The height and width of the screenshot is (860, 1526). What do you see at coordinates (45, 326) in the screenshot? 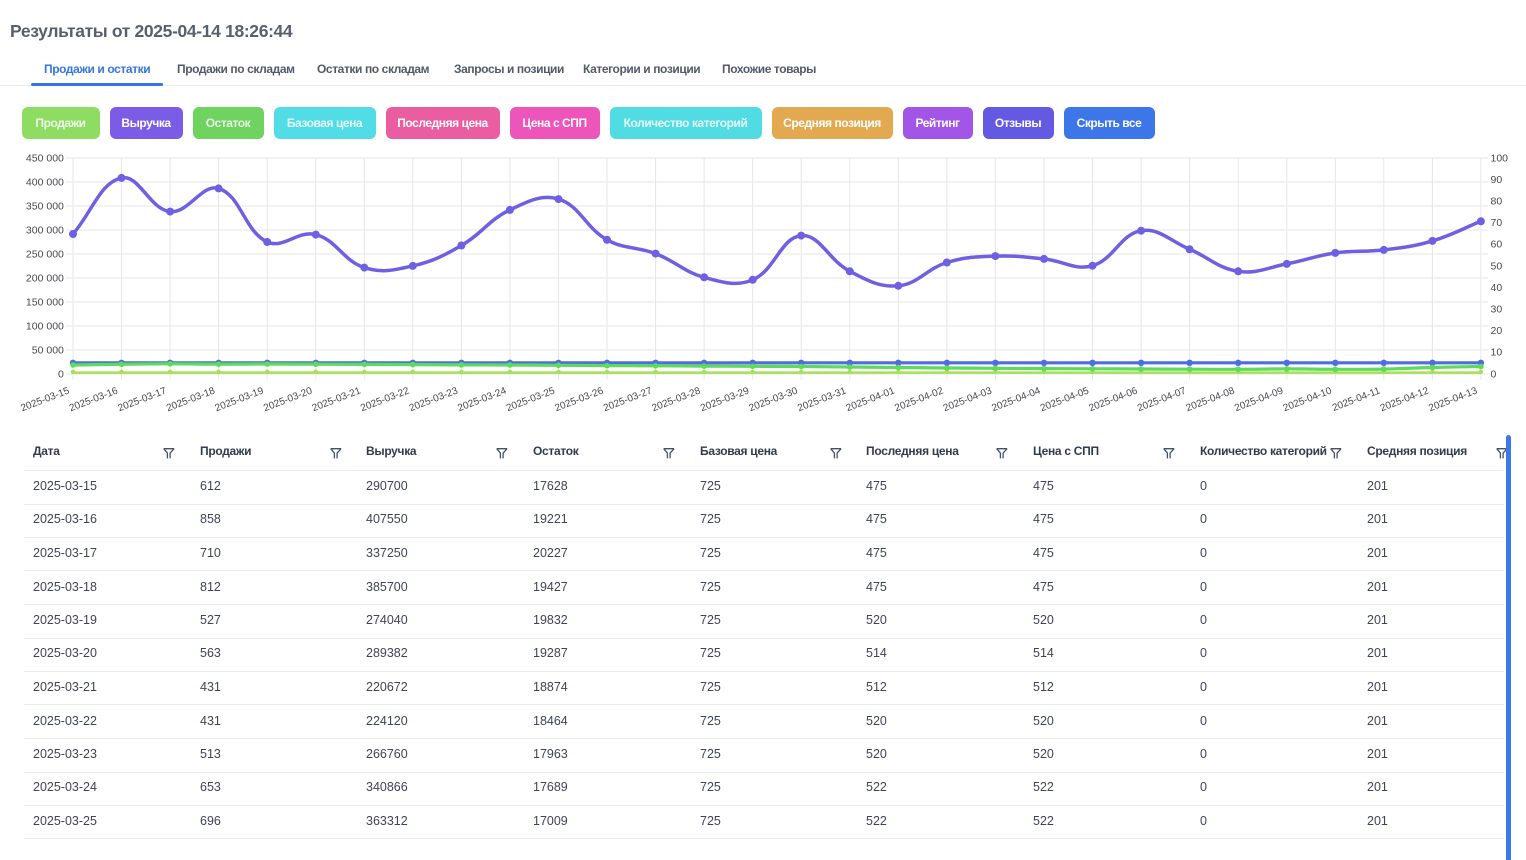
I see `svg-text: 100 000` at bounding box center [45, 326].